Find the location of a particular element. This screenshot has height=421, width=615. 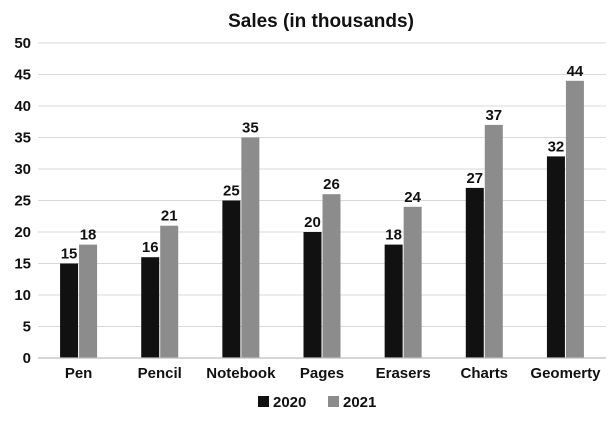

y-tick-label: 45 is located at coordinates (22, 75).